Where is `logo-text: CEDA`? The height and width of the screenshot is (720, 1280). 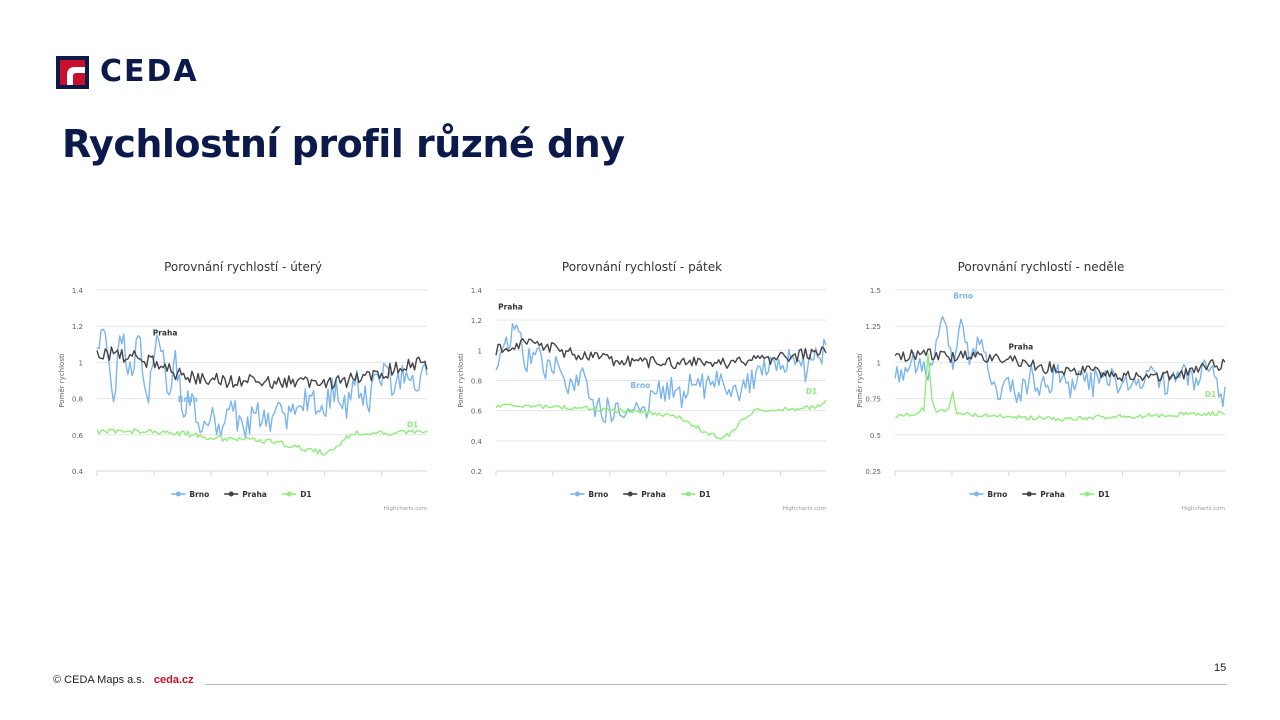 logo-text: CEDA is located at coordinates (149, 71).